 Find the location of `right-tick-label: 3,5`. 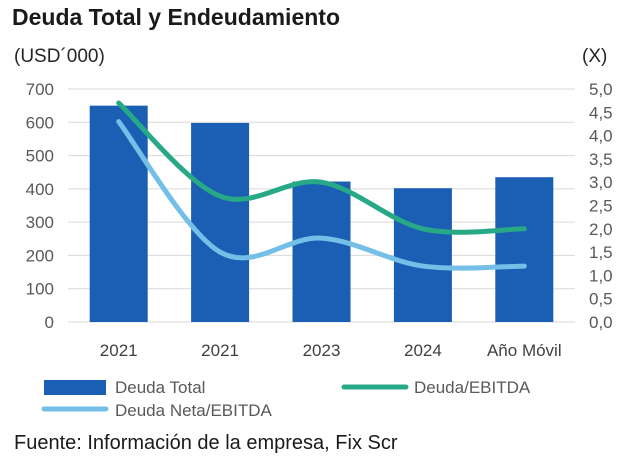

right-tick-label: 3,5 is located at coordinates (601, 159).